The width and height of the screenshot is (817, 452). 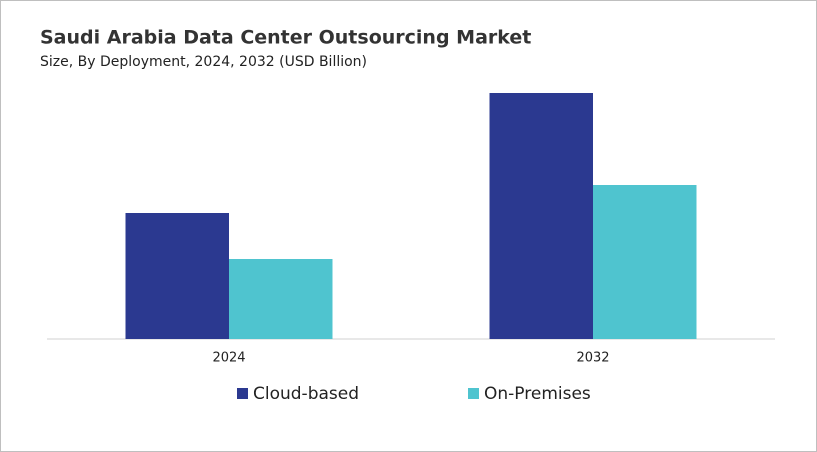 I want to click on x-tick-label: 2024, so click(x=228, y=358).